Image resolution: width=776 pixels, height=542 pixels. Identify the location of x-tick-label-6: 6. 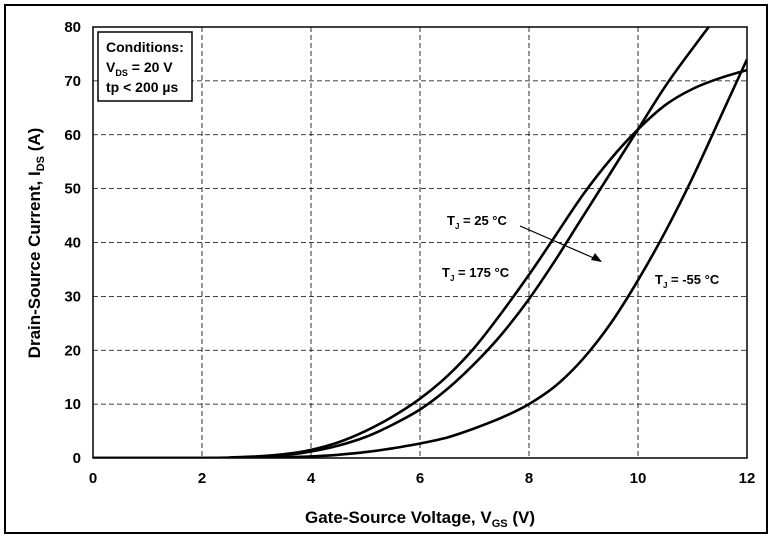
(420, 478).